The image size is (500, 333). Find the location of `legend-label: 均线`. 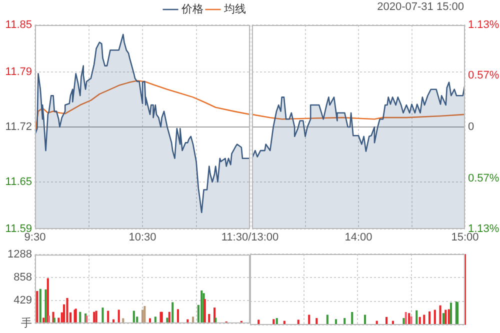

legend-label: 均线 is located at coordinates (234, 9).